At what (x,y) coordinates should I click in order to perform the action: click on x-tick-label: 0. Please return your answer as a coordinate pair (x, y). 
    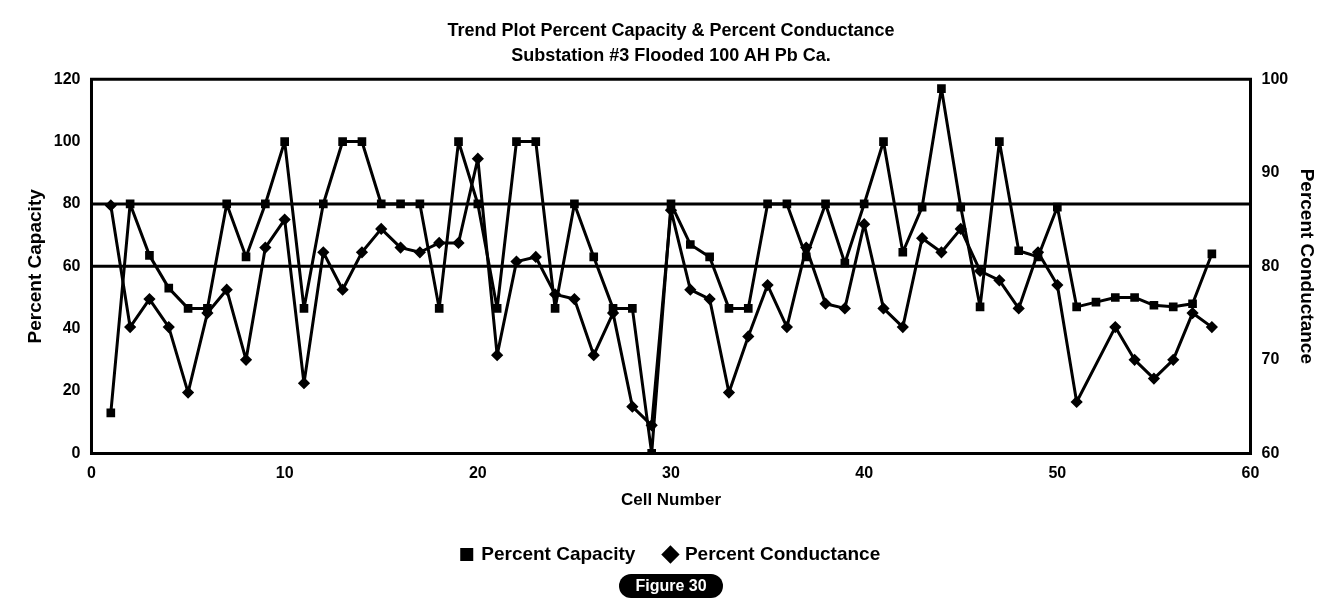
    Looking at the image, I should click on (92, 473).